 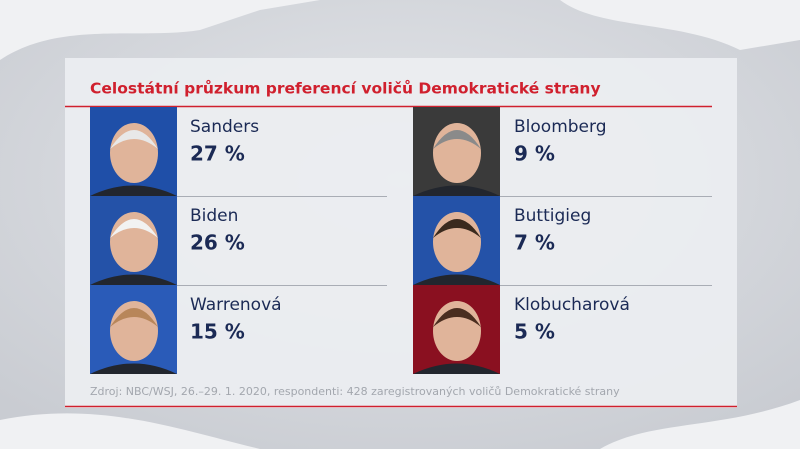 I want to click on candidate-name: Biden, so click(x=214, y=216).